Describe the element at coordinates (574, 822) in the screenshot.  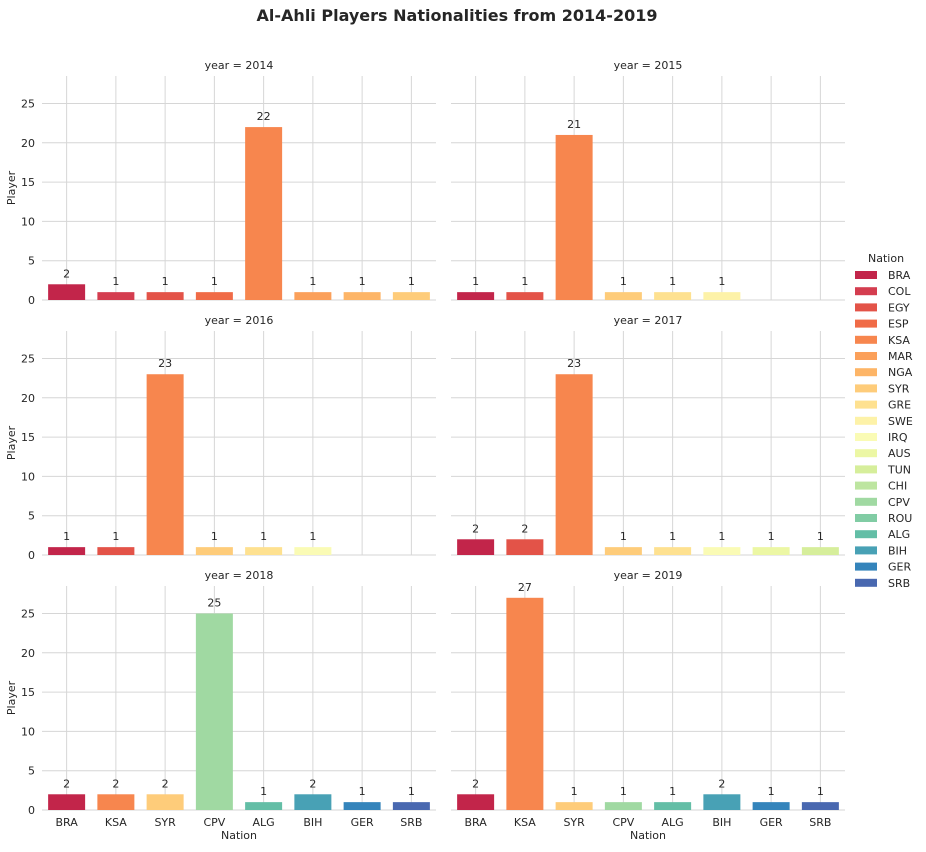
I see `x-tick-label: SYR` at that location.